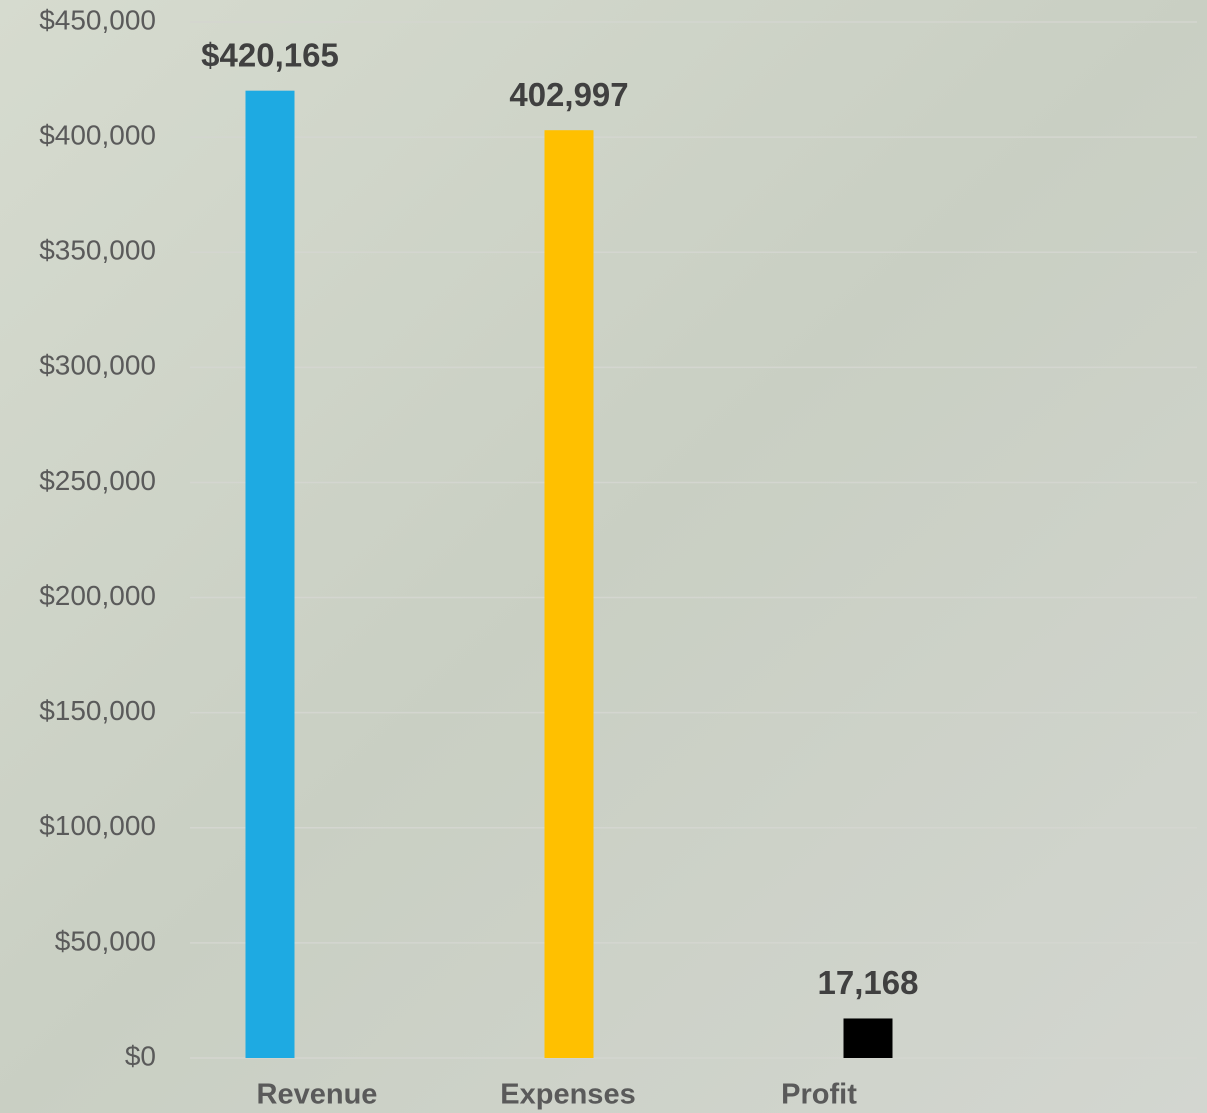 The image size is (1207, 1113). Describe the element at coordinates (819, 1095) in the screenshot. I see `x-tick-label: Profit` at that location.